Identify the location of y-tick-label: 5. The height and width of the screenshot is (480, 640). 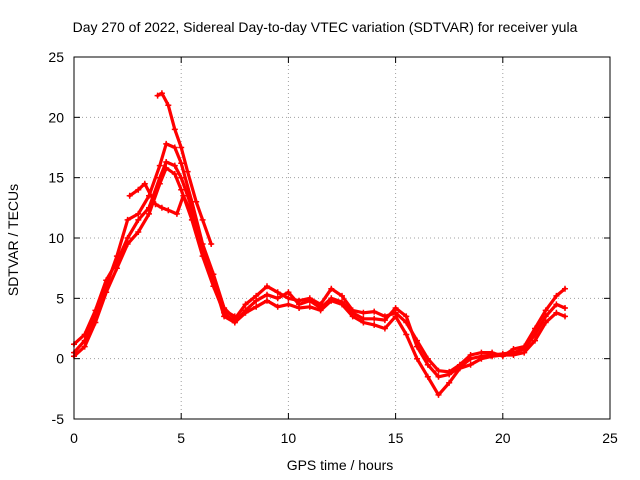
(60, 298).